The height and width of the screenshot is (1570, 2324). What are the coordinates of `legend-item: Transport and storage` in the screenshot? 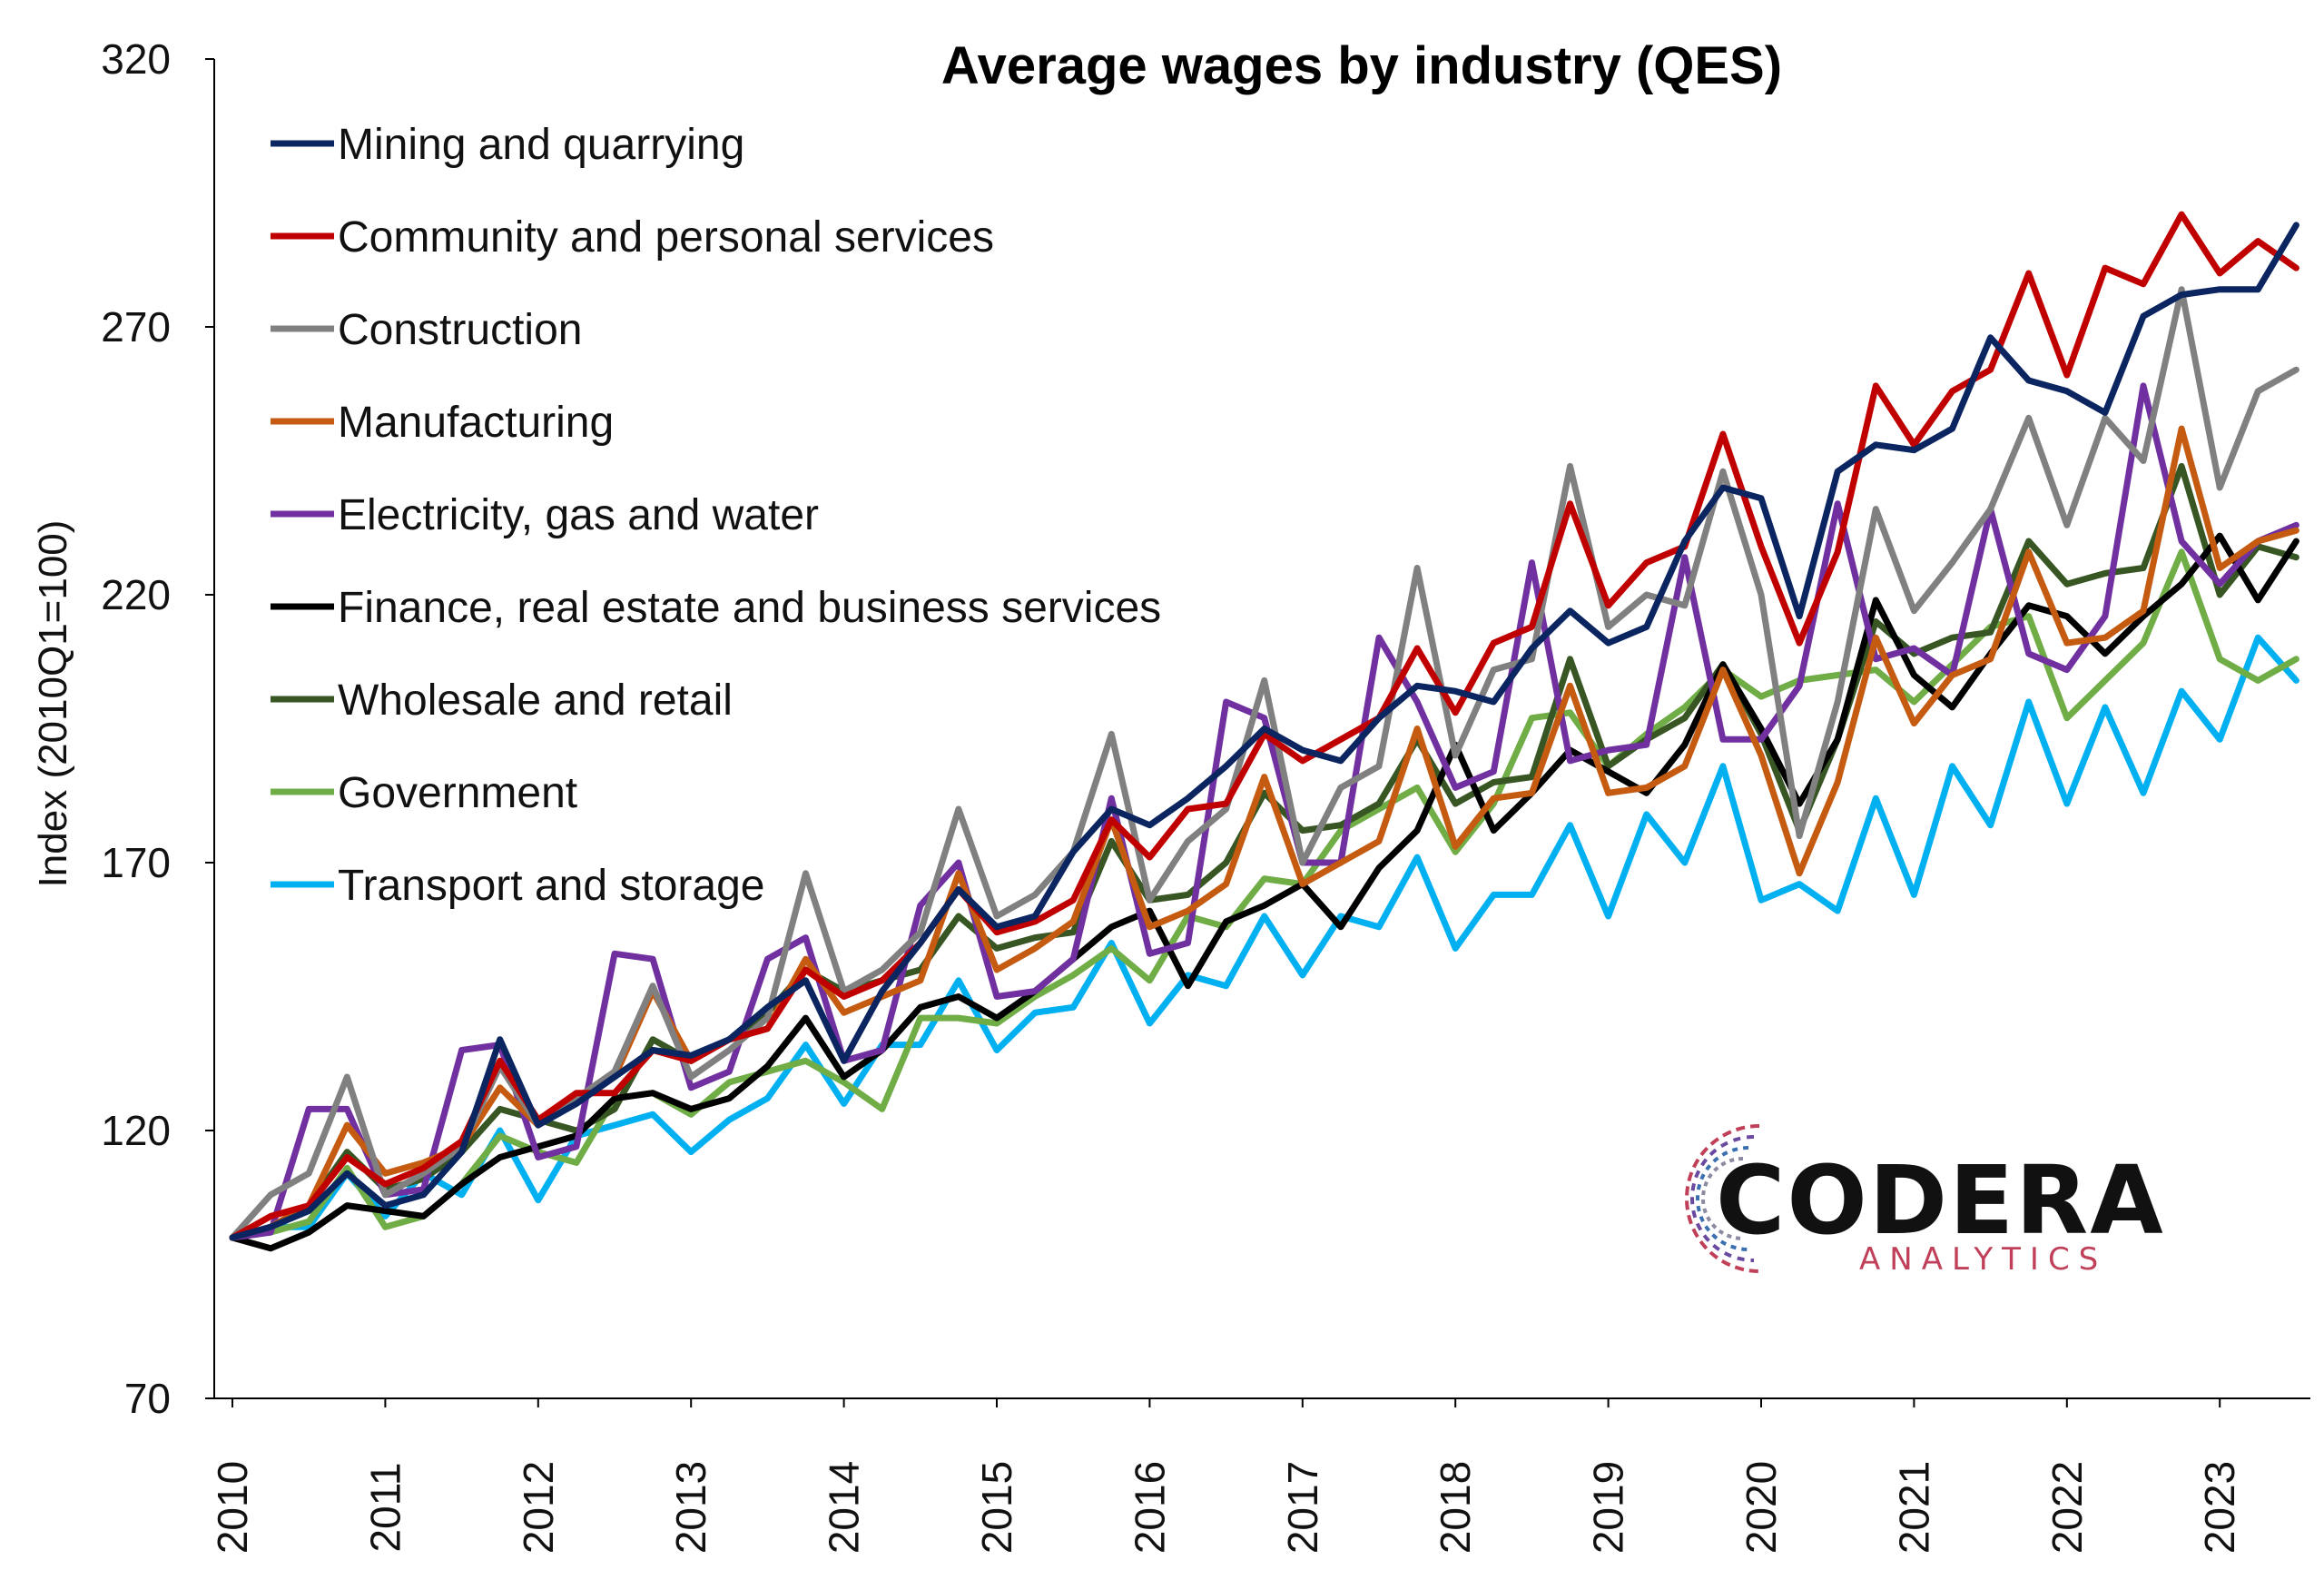 It's located at (517, 886).